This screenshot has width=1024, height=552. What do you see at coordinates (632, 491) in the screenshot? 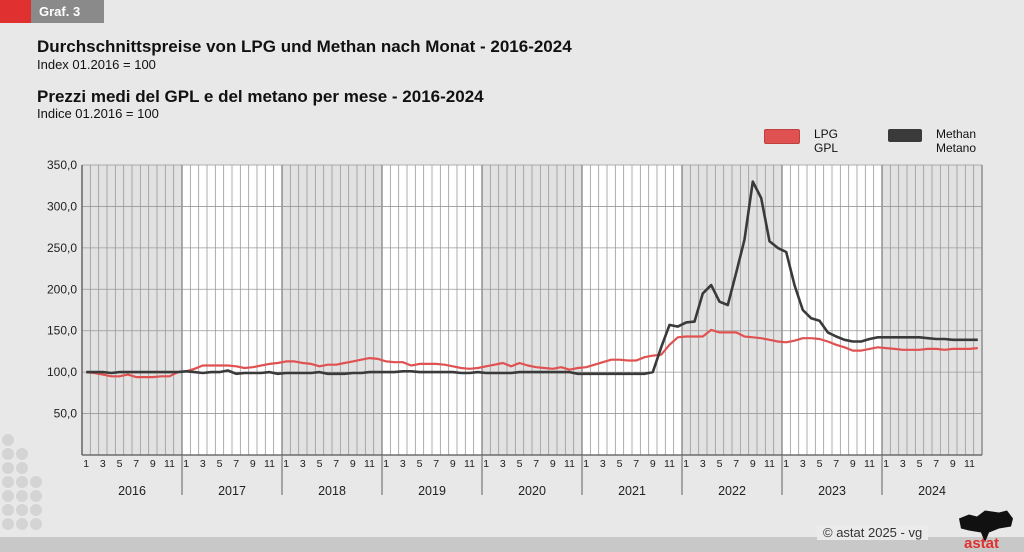
I see `year-label: 2021` at bounding box center [632, 491].